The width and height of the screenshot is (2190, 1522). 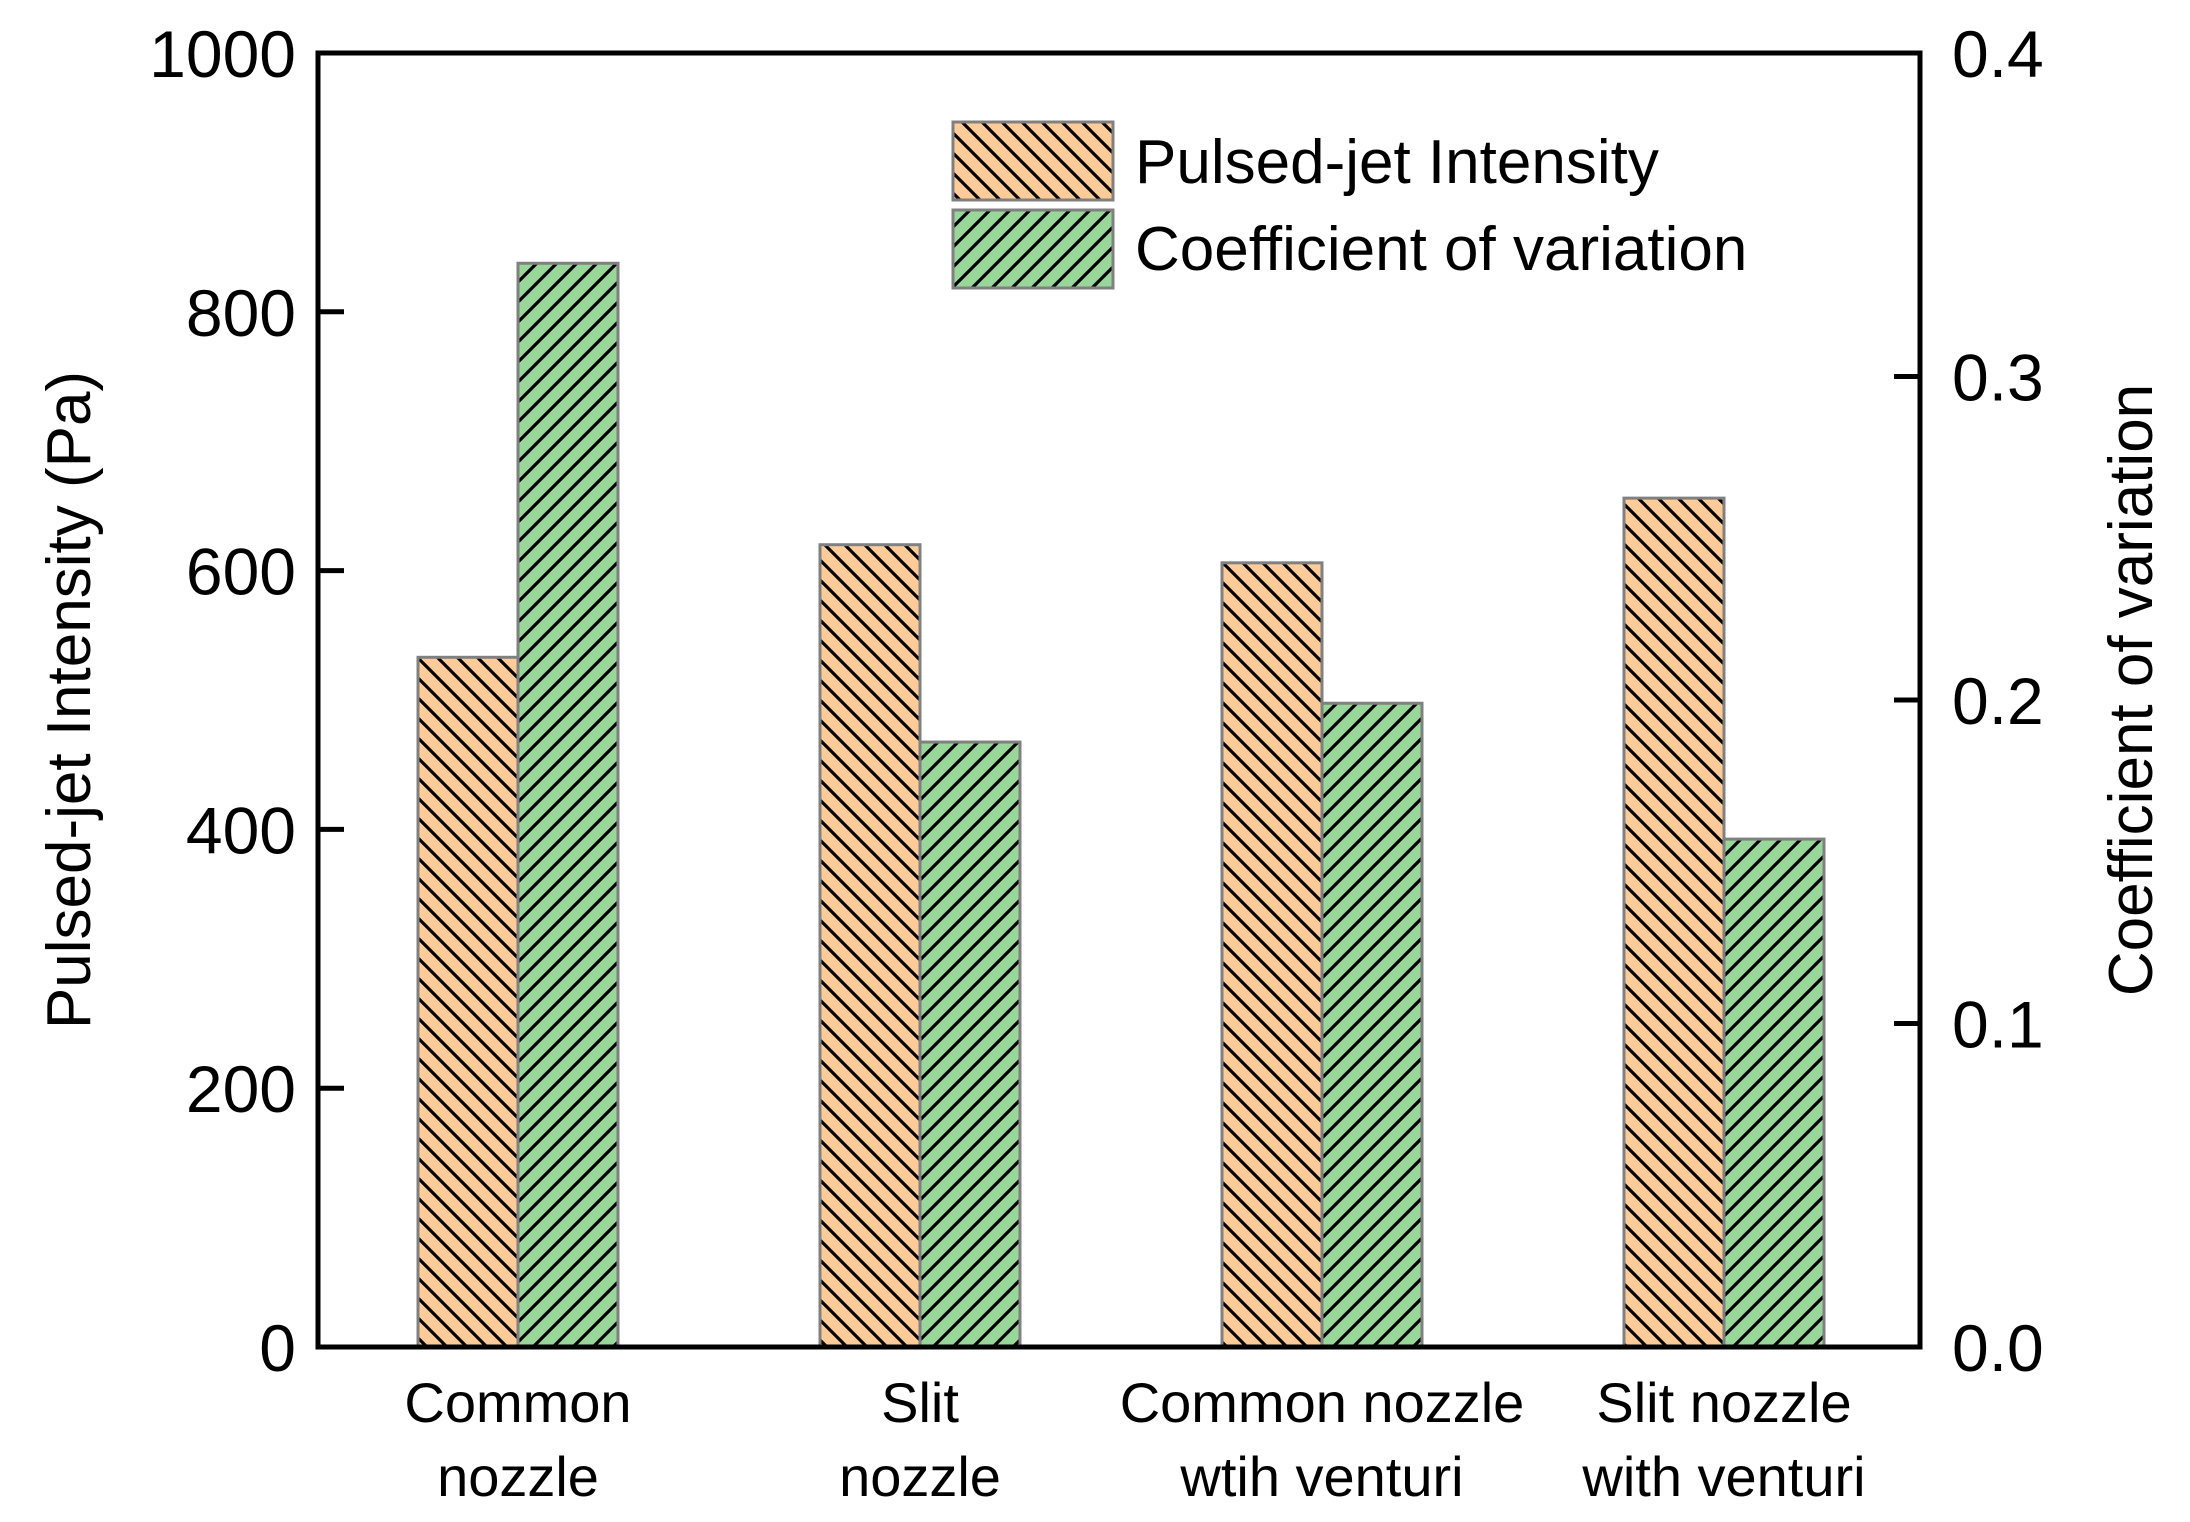 I want to click on right-tick-label: 0.2, so click(x=1998, y=701).